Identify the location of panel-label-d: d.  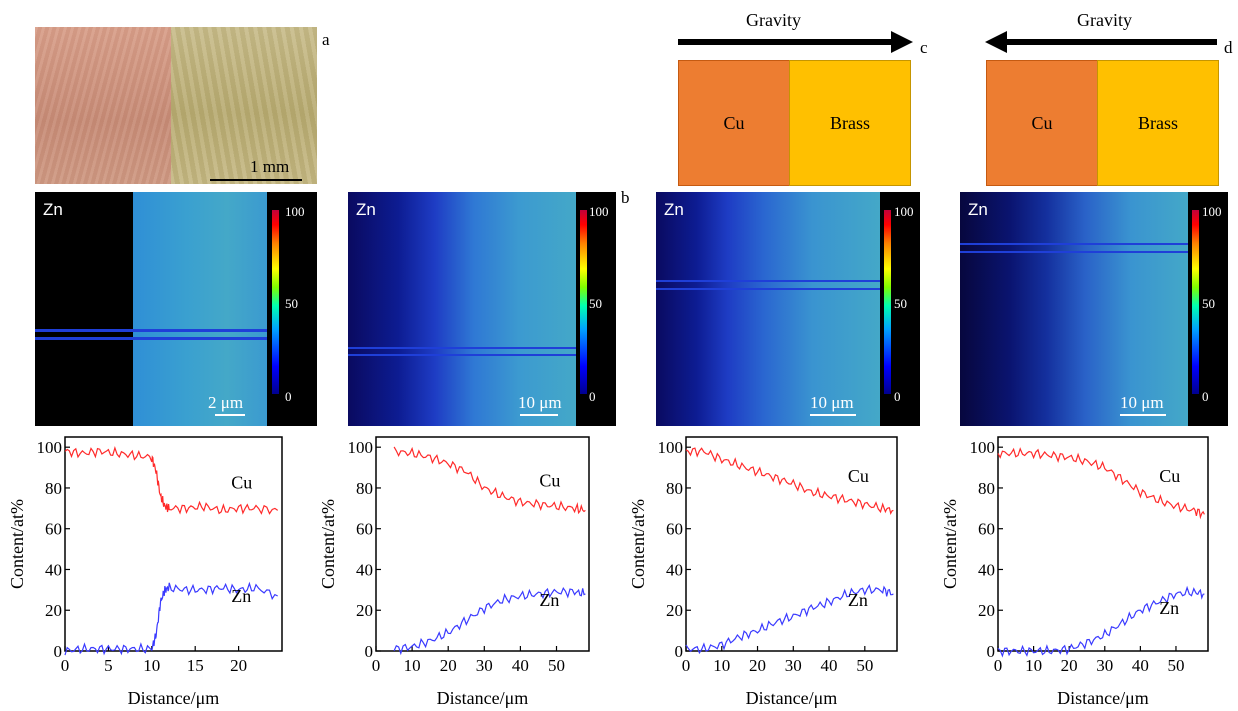
(1228, 47).